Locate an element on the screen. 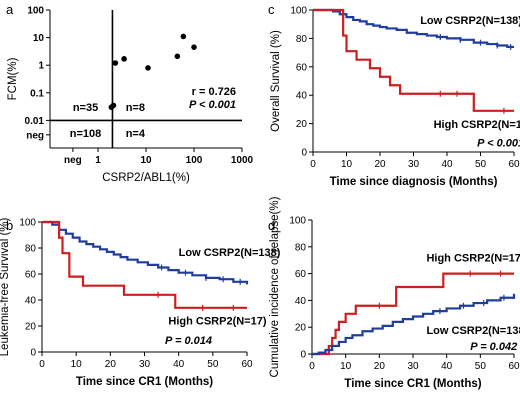 This screenshot has height=400, width=520. x-tick-label: 1 is located at coordinates (98, 160).